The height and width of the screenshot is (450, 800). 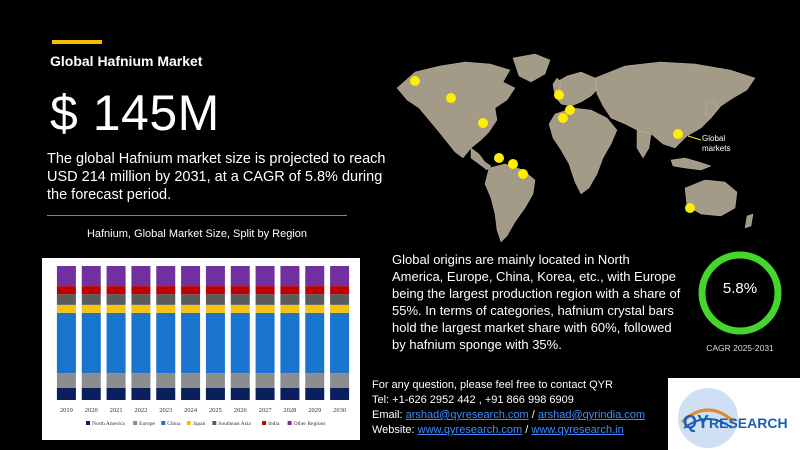 What do you see at coordinates (290, 308) in the screenshot?
I see `bar-segment-2028-japan` at bounding box center [290, 308].